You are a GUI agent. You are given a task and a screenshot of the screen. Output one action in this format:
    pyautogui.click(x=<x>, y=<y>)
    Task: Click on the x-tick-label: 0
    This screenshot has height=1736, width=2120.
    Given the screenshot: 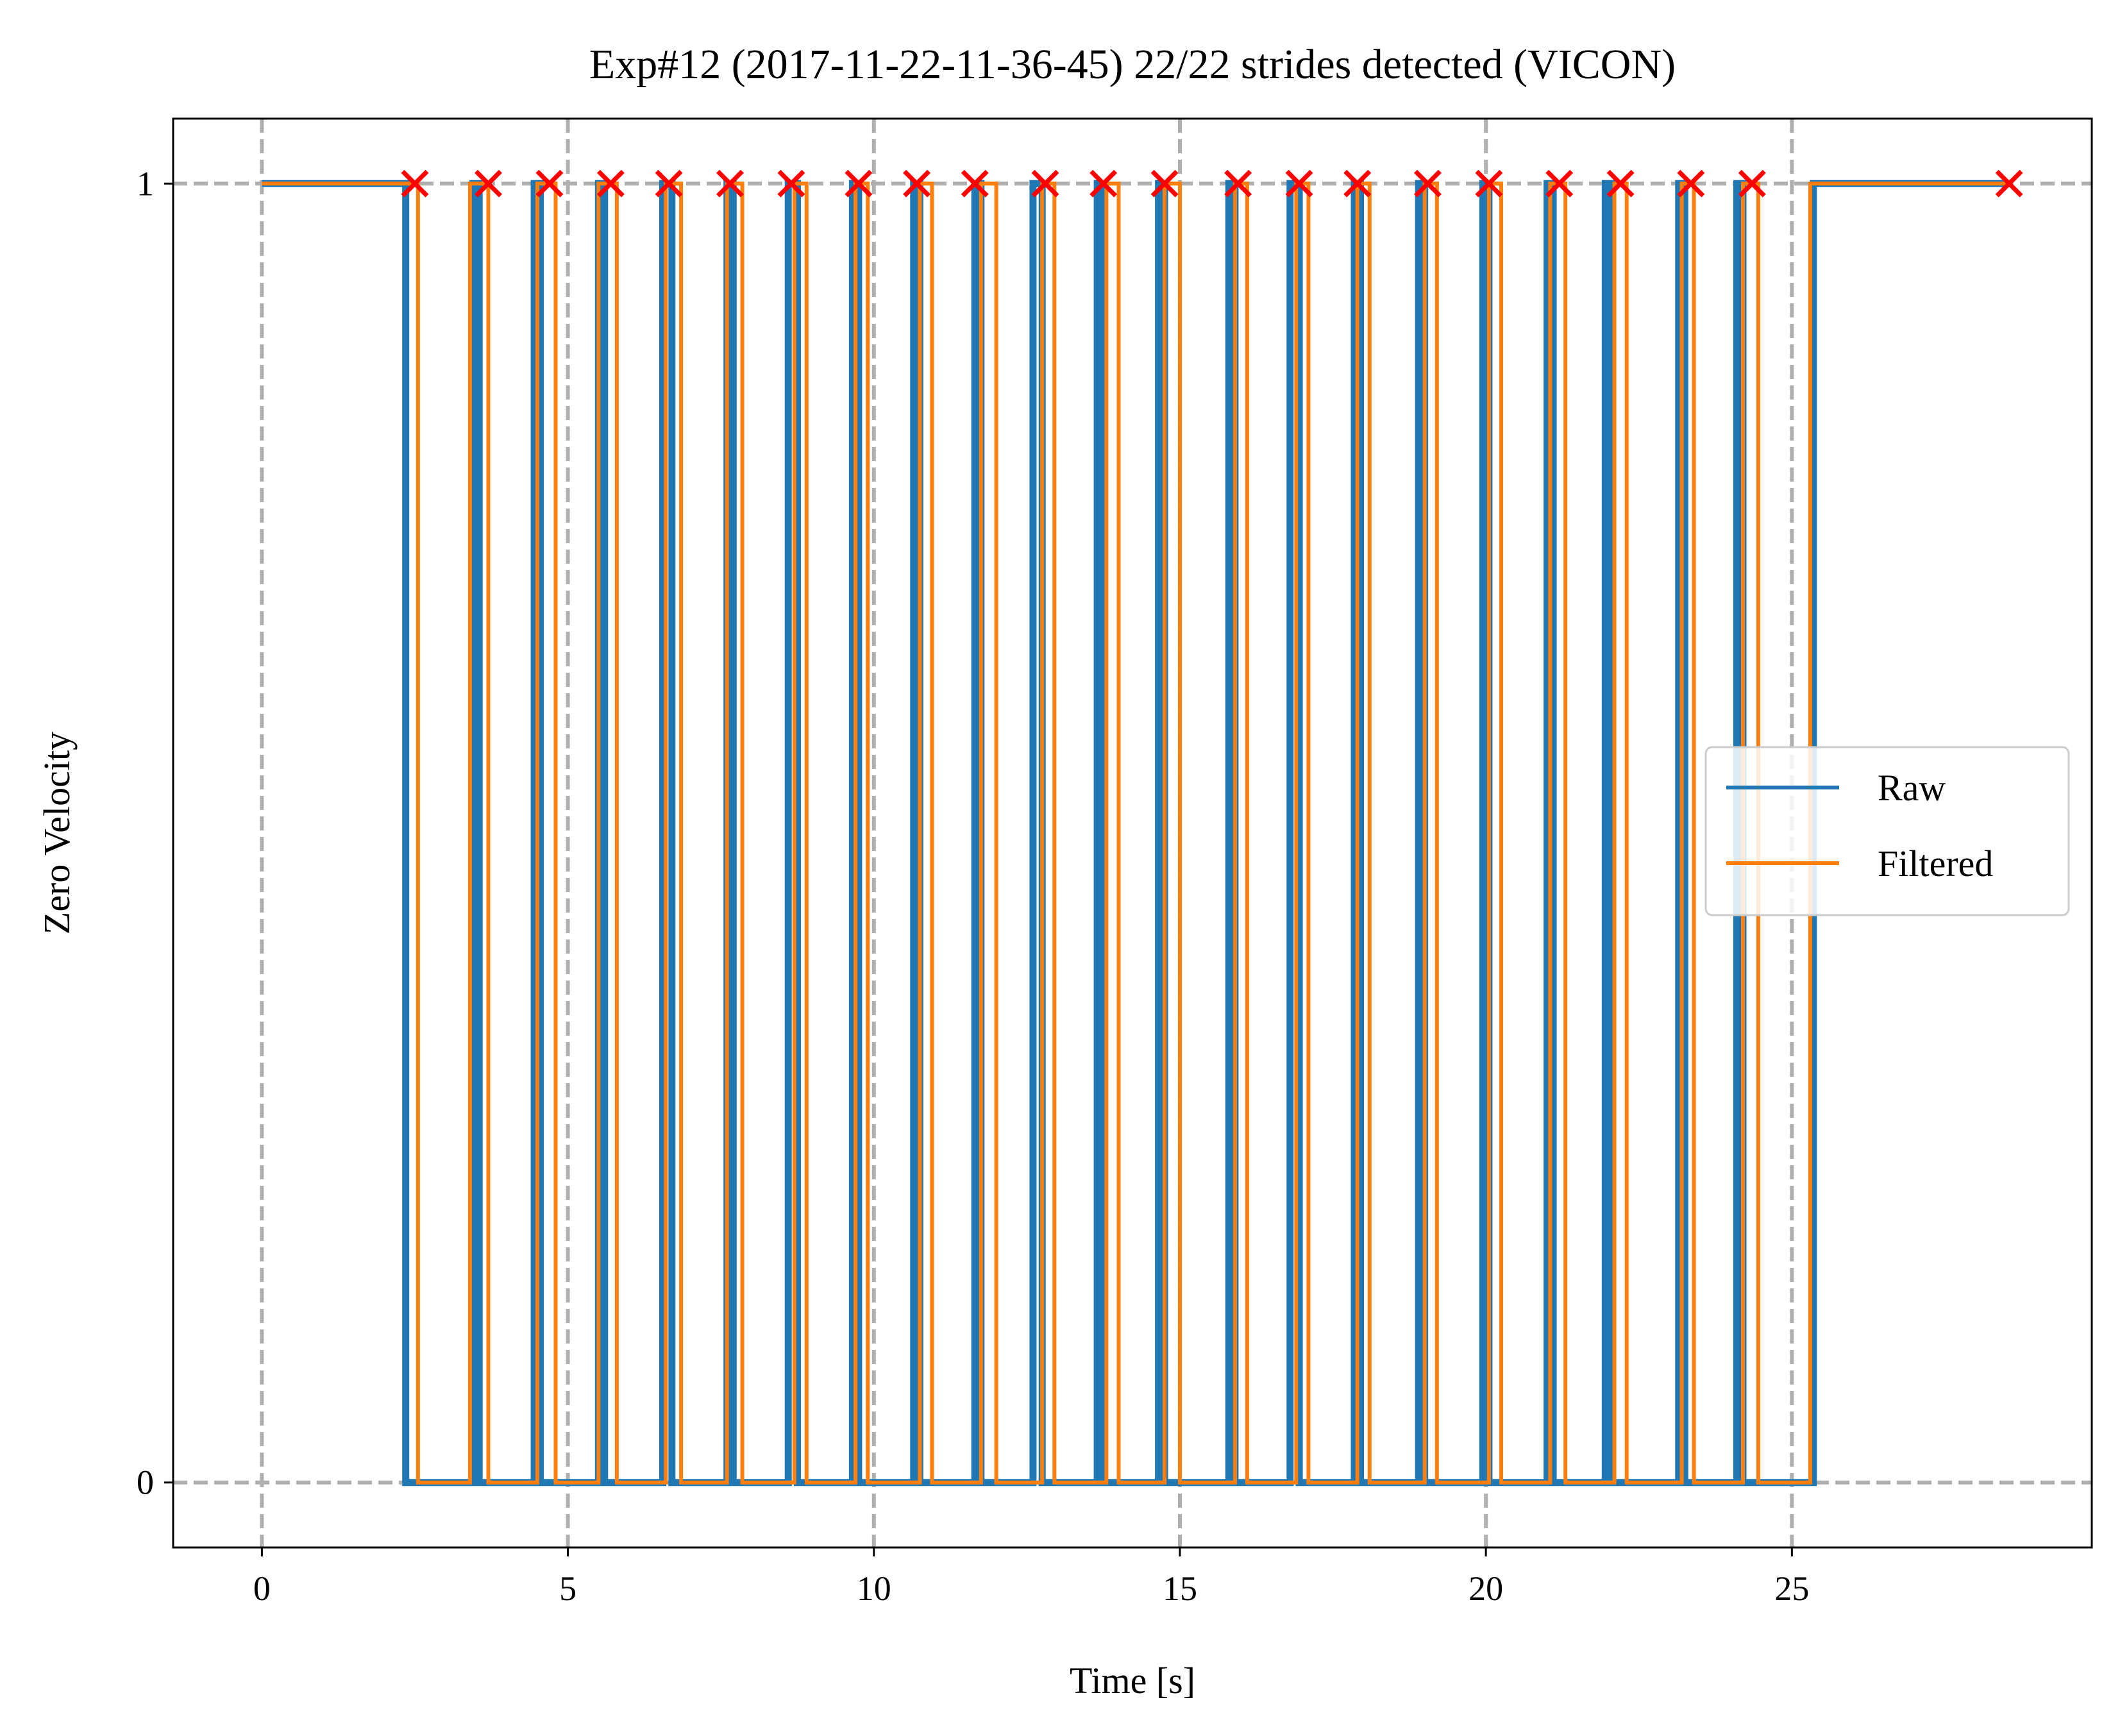 What is the action you would take?
    pyautogui.click(x=262, y=1588)
    